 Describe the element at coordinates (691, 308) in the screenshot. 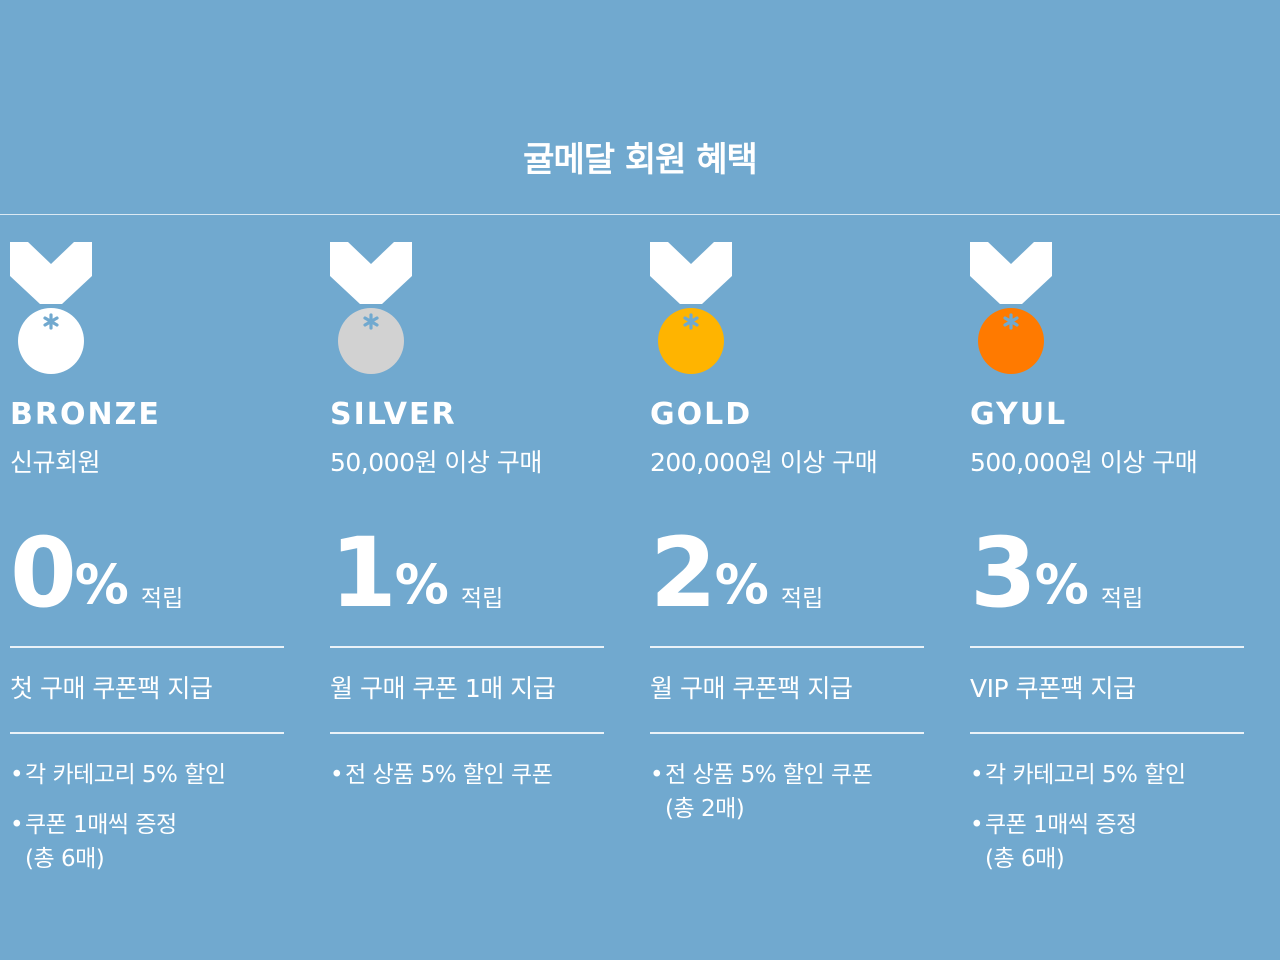

I see `gold-medal-icon` at that location.